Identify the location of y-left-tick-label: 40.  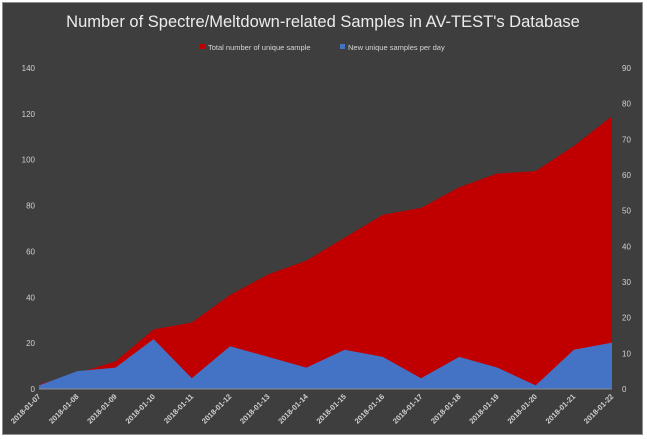
(30, 297).